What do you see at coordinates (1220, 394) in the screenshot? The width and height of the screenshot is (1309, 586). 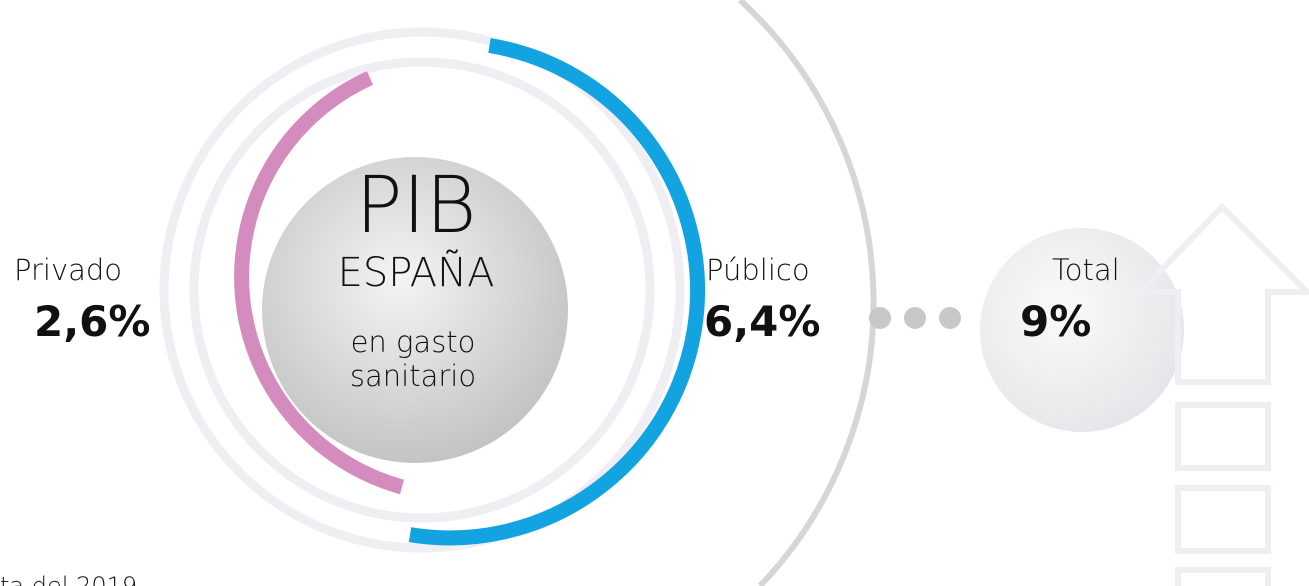 I see `arrow` at bounding box center [1220, 394].